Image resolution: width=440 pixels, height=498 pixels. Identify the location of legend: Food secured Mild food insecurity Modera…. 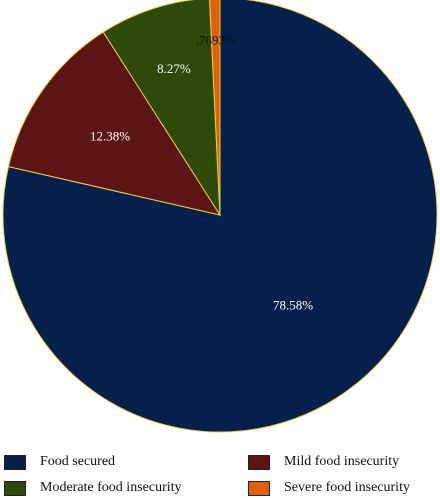
(220, 473).